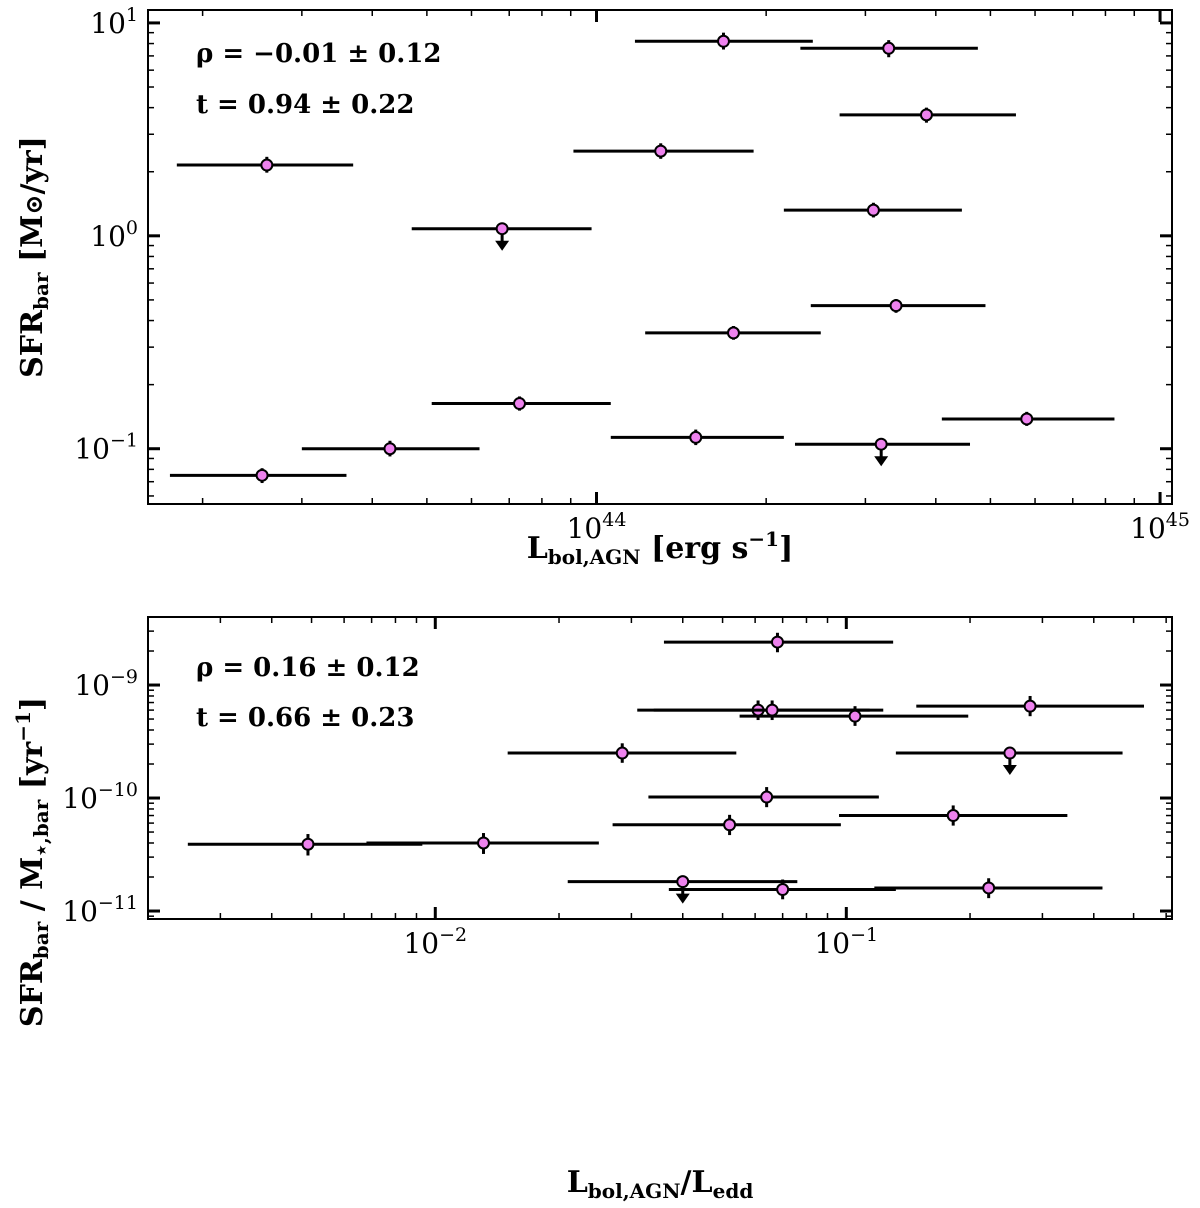 The height and width of the screenshot is (1208, 1200). I want to click on bottom-x-axis-label: Lbol,AGN/Ledd, so click(660, 1184).